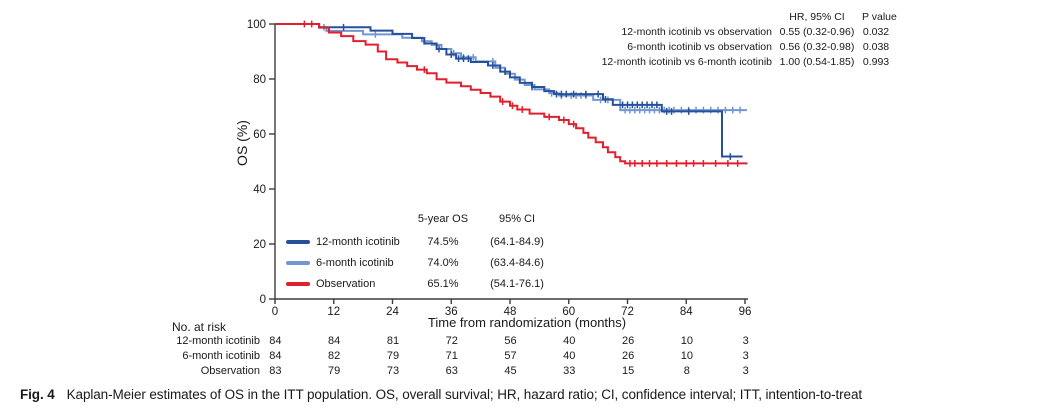  Describe the element at coordinates (627, 312) in the screenshot. I see `x-tick-label: 72` at that location.